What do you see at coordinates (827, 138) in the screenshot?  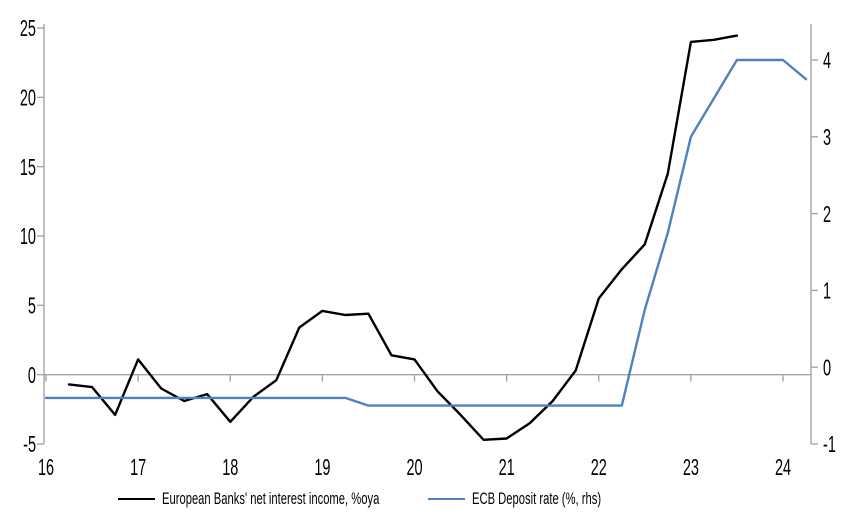 I see `y-axis-right-tick-label: 3` at bounding box center [827, 138].